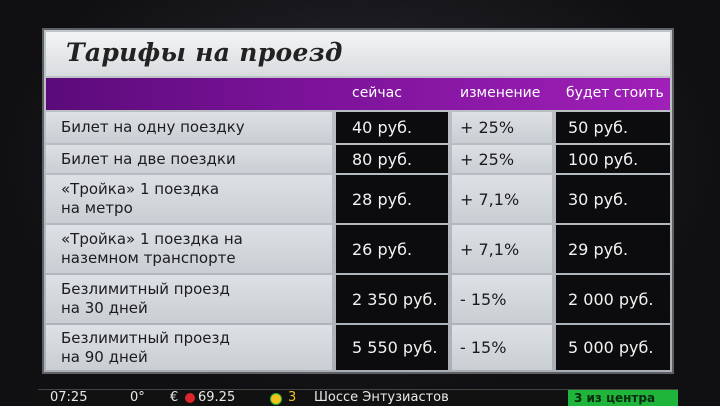  Describe the element at coordinates (174, 397) in the screenshot. I see `ticker-currency: €` at that location.